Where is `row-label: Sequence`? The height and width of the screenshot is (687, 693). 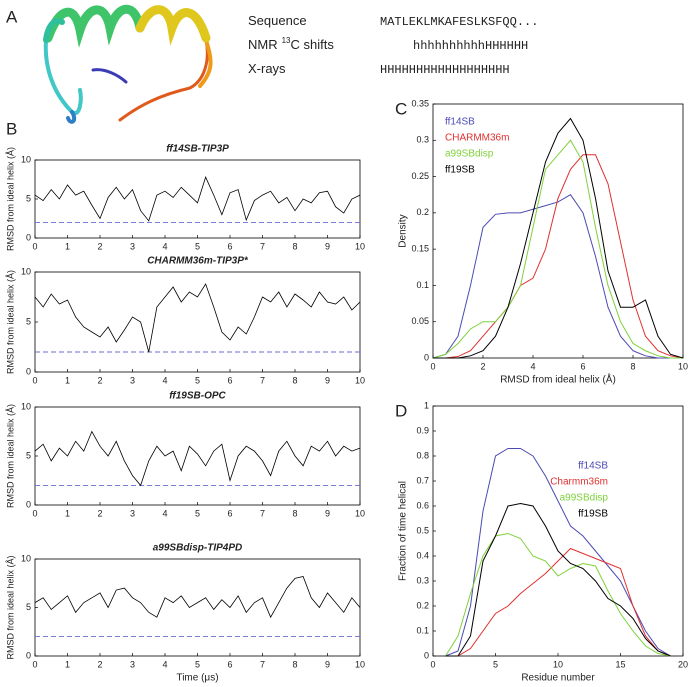
row-label: Sequence is located at coordinates (277, 20).